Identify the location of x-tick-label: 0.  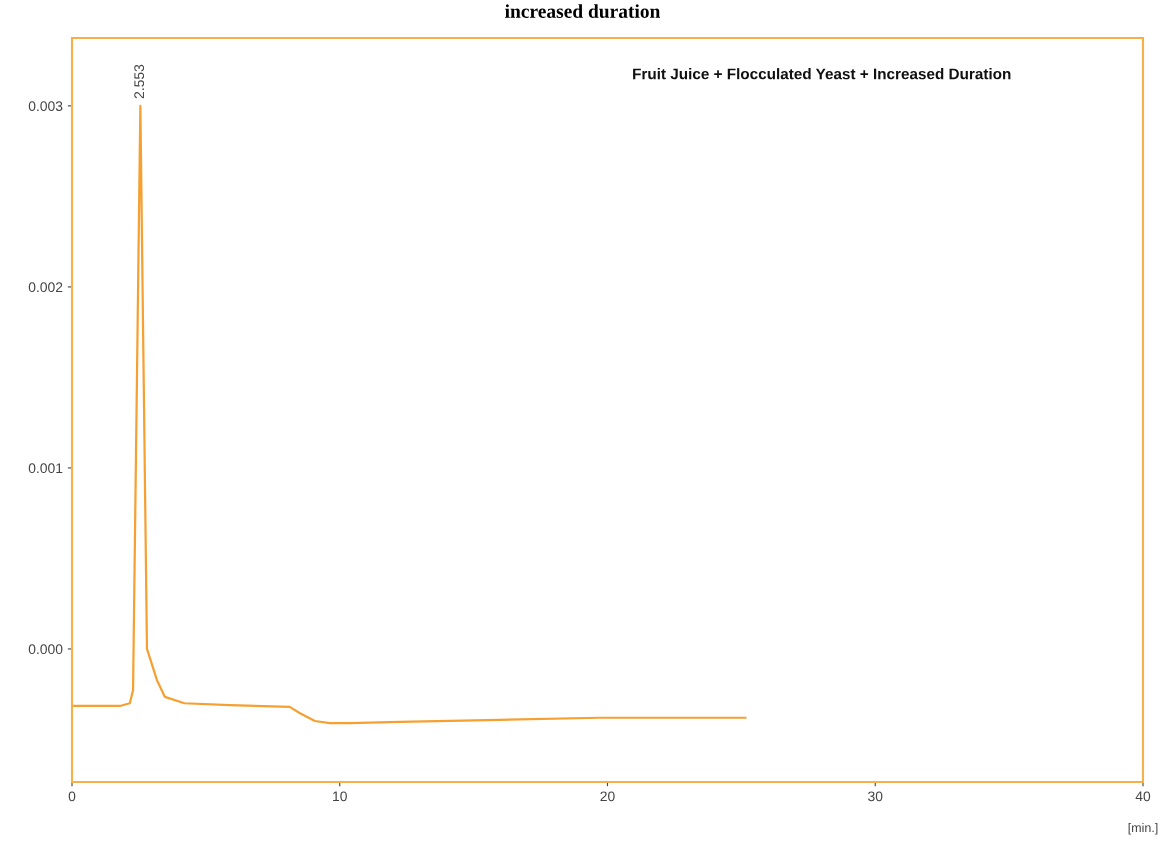
(72, 796).